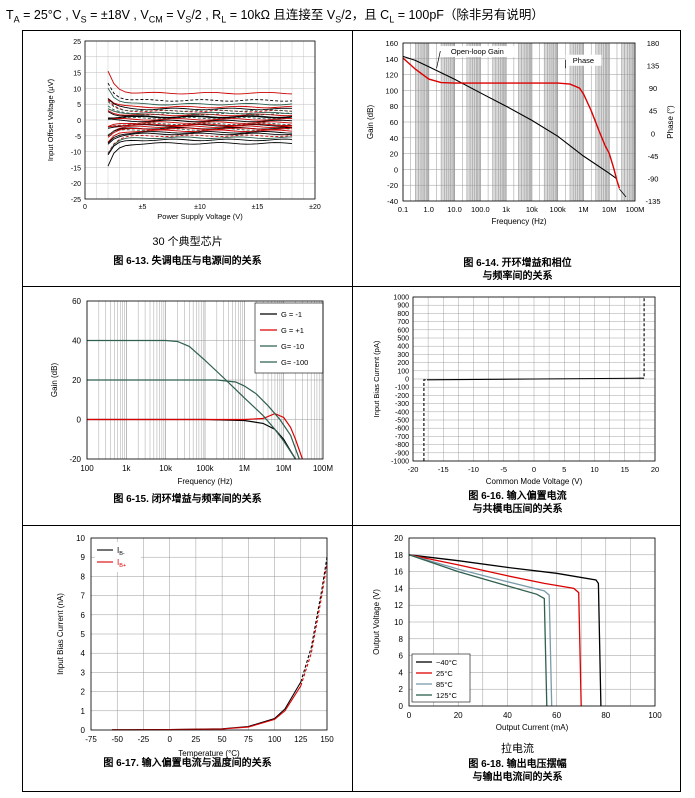 This screenshot has height=798, width=695. I want to click on y2-tick-label: 90, so click(653, 88).